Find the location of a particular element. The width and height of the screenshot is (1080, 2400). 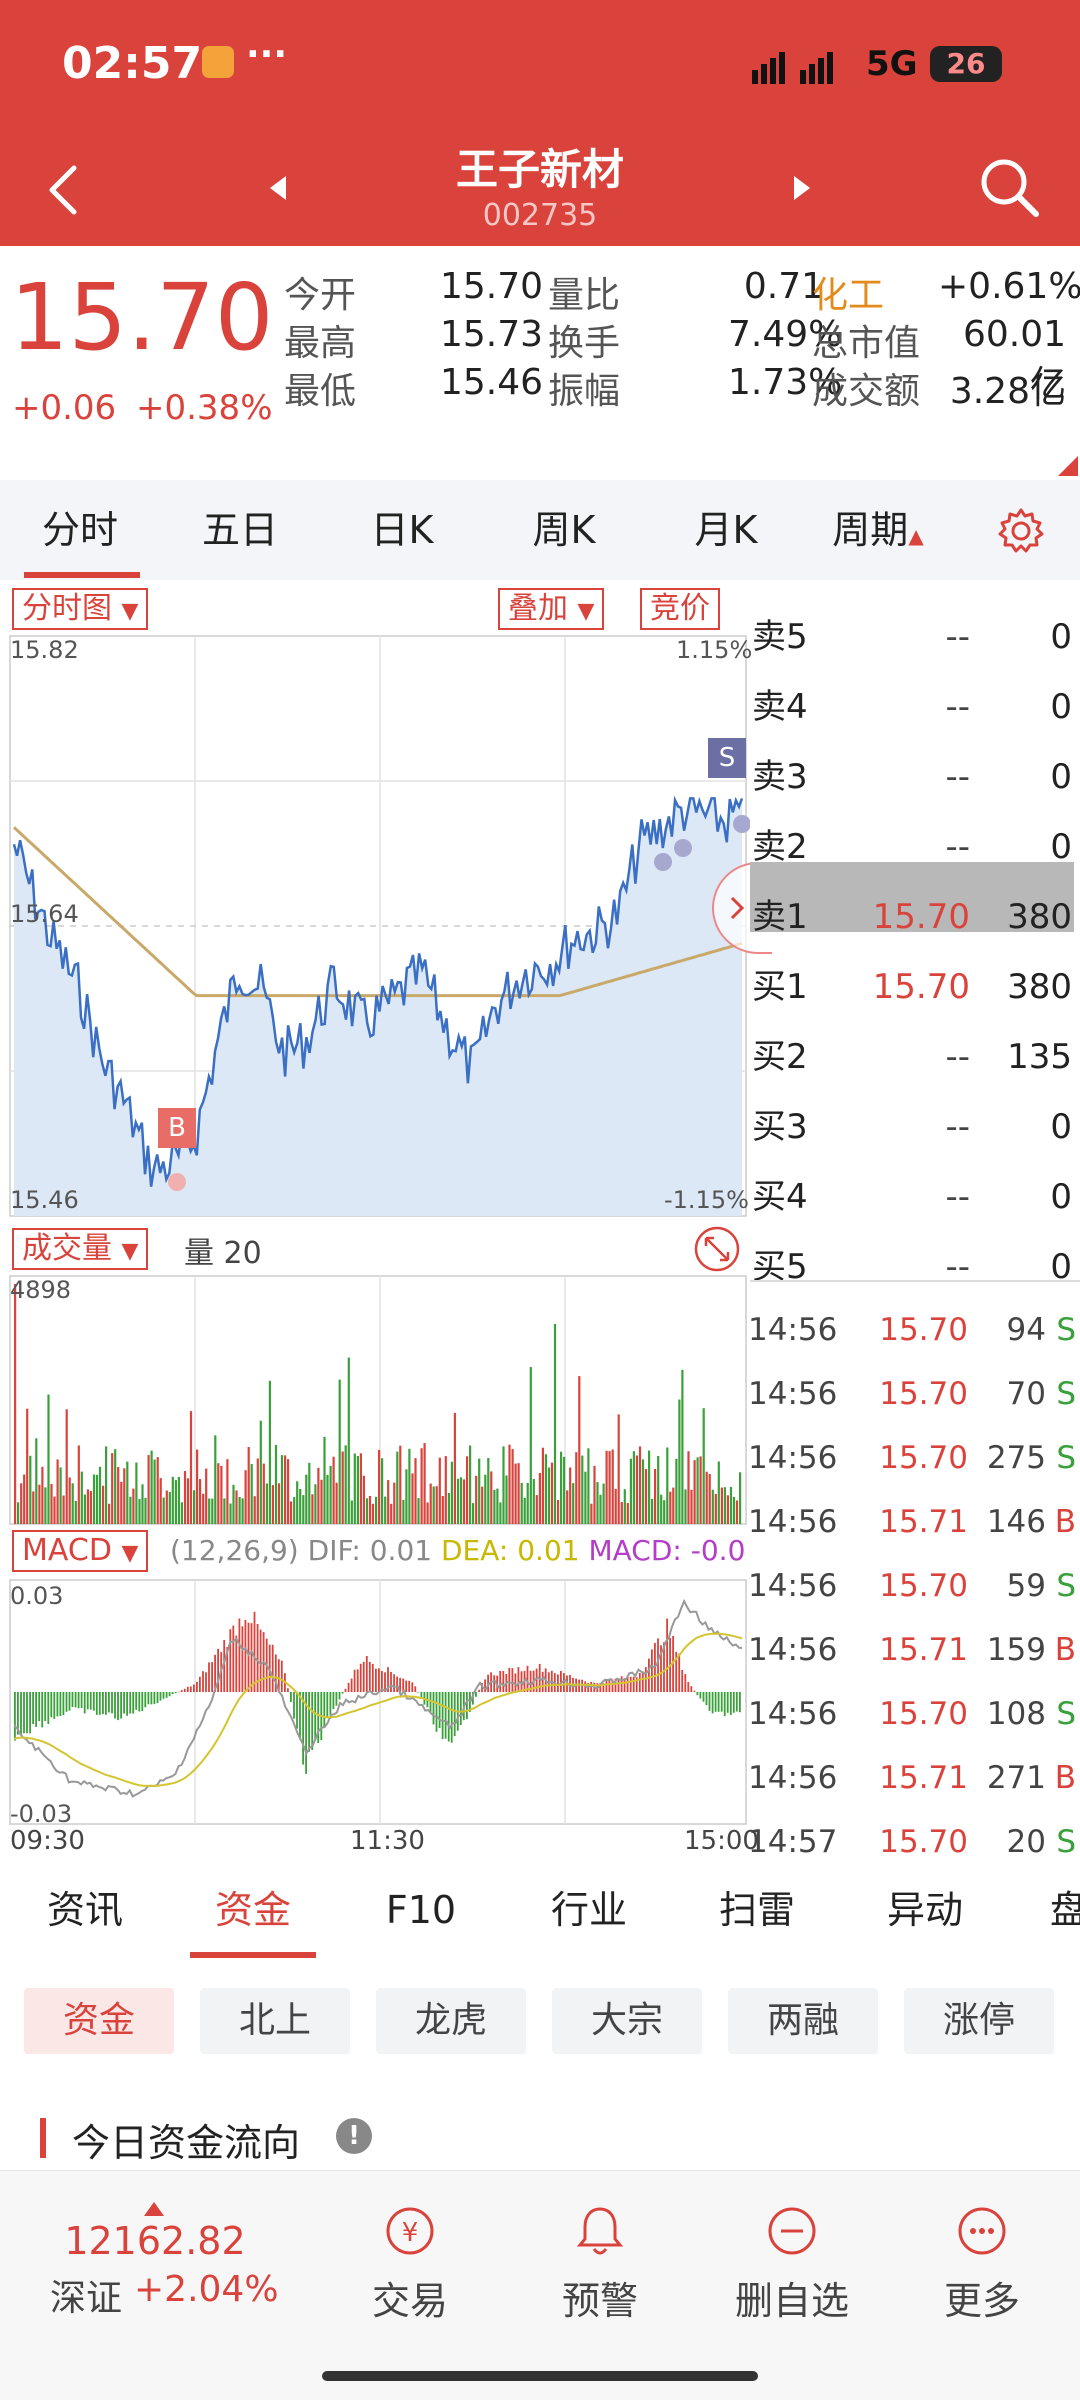

nav-alert: 预警 is located at coordinates (600, 2263).